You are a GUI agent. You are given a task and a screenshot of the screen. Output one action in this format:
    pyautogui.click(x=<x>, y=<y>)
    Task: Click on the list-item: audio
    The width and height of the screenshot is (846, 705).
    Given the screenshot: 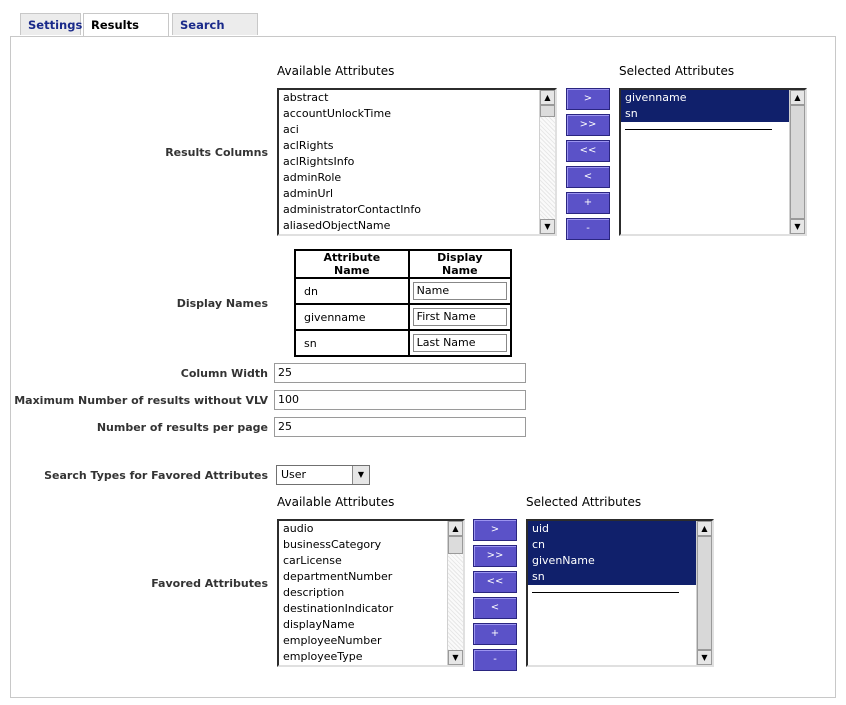 What is the action you would take?
    pyautogui.click(x=298, y=528)
    